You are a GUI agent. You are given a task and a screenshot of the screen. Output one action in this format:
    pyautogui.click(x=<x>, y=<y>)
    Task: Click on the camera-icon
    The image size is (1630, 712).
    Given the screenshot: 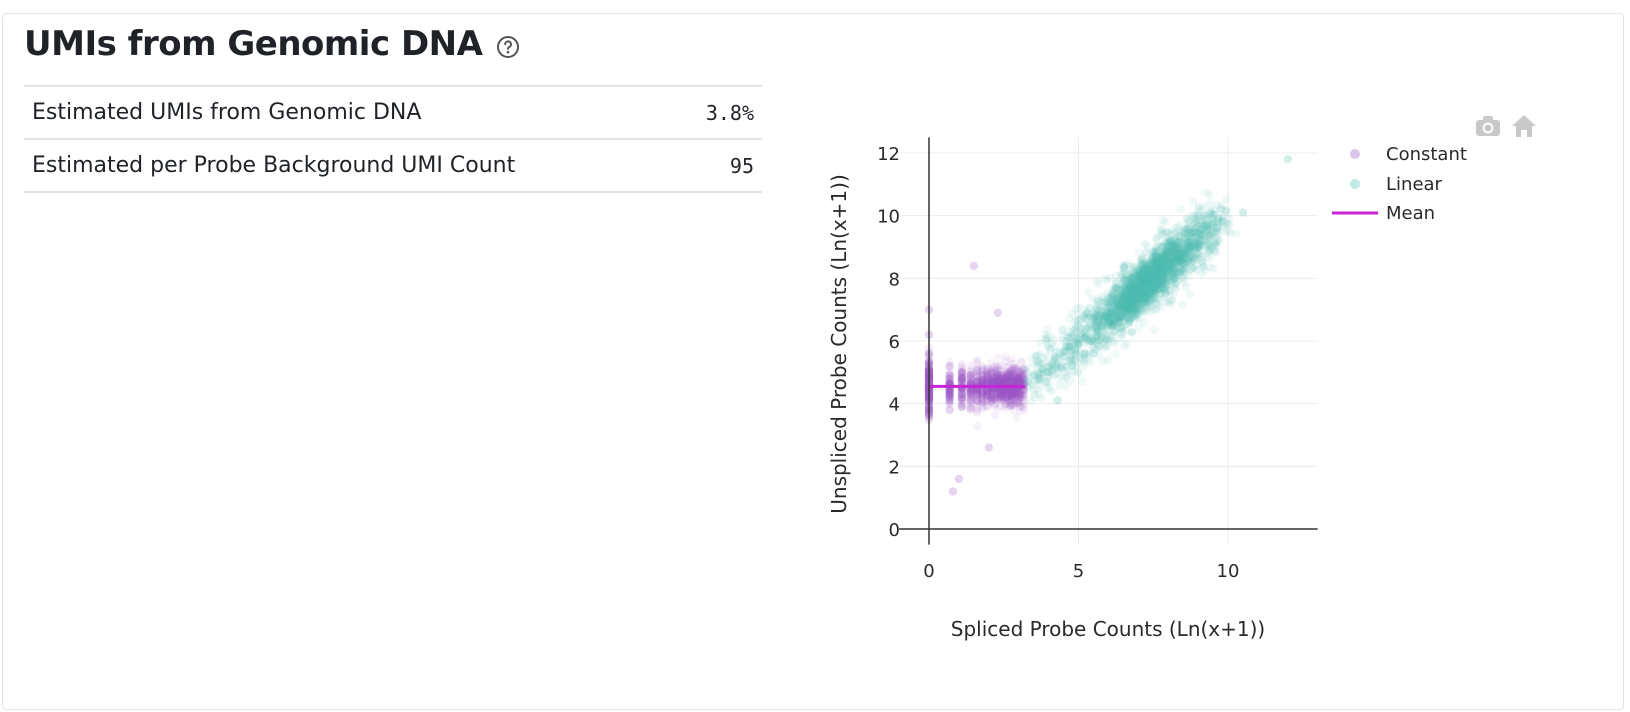 What is the action you would take?
    pyautogui.click(x=1488, y=126)
    